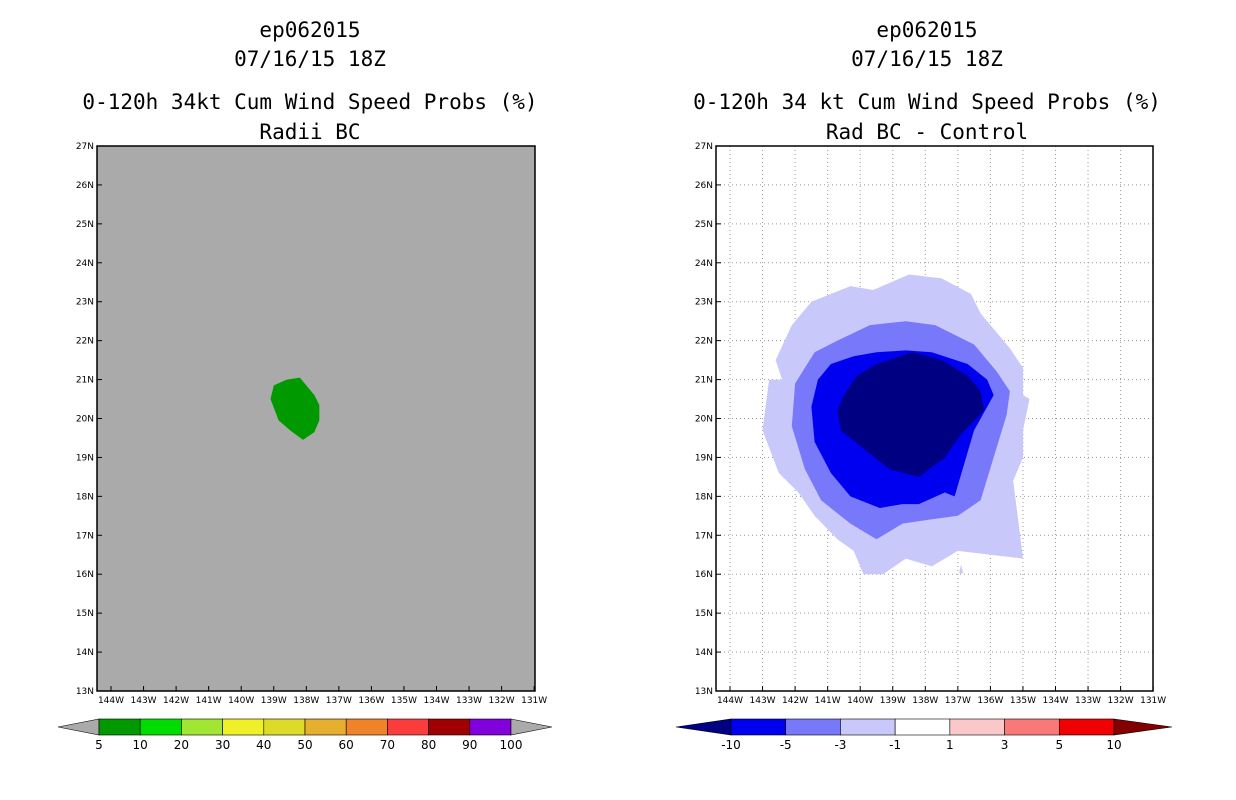 The width and height of the screenshot is (1236, 800). Describe the element at coordinates (950, 745) in the screenshot. I see `colorbar-label: 1` at that location.